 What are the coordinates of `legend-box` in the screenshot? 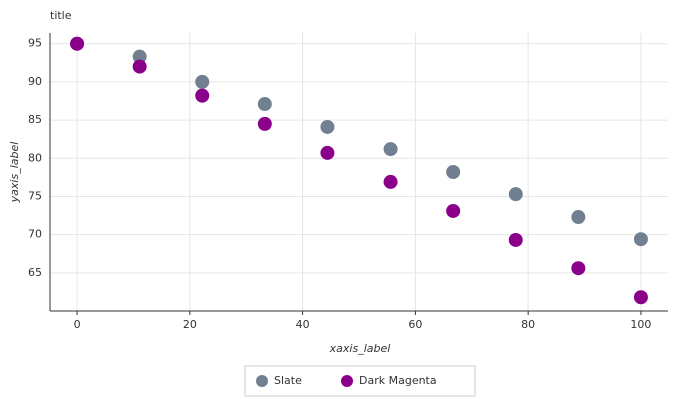 It's located at (360, 381).